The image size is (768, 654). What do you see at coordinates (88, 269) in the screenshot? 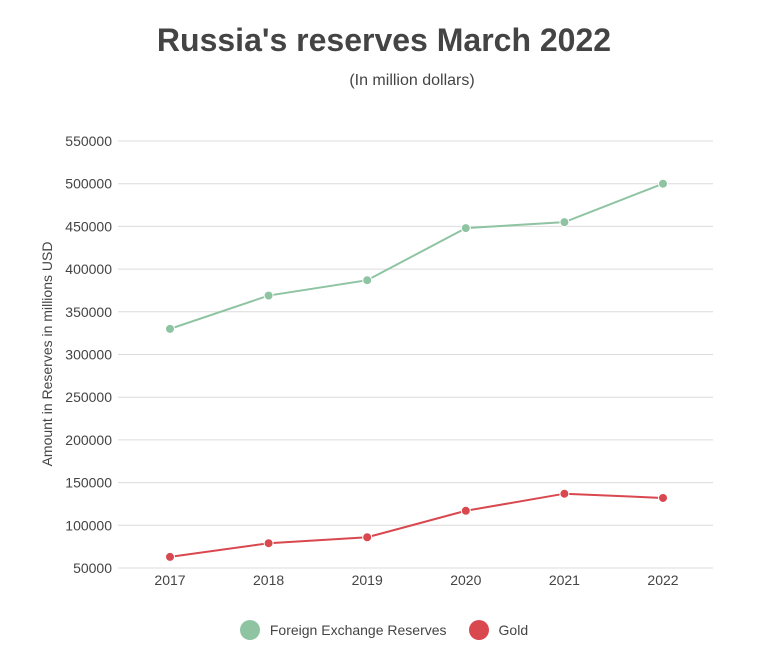
I see `y-tick-label: 400000` at bounding box center [88, 269].